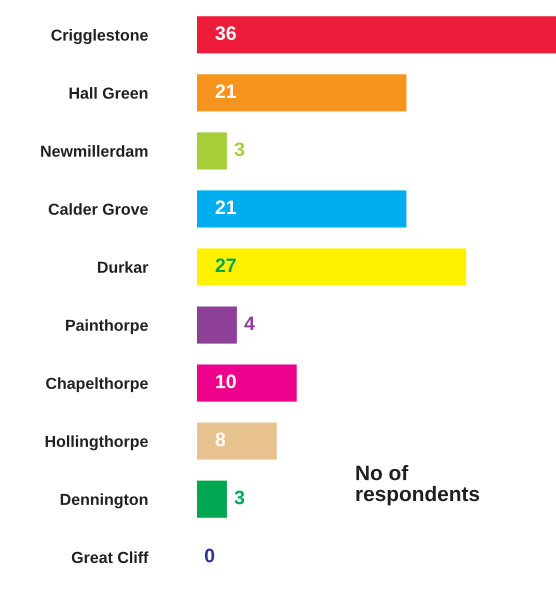 The height and width of the screenshot is (592, 556). What do you see at coordinates (107, 326) in the screenshot?
I see `y-tick-label: Painthorpe` at bounding box center [107, 326].